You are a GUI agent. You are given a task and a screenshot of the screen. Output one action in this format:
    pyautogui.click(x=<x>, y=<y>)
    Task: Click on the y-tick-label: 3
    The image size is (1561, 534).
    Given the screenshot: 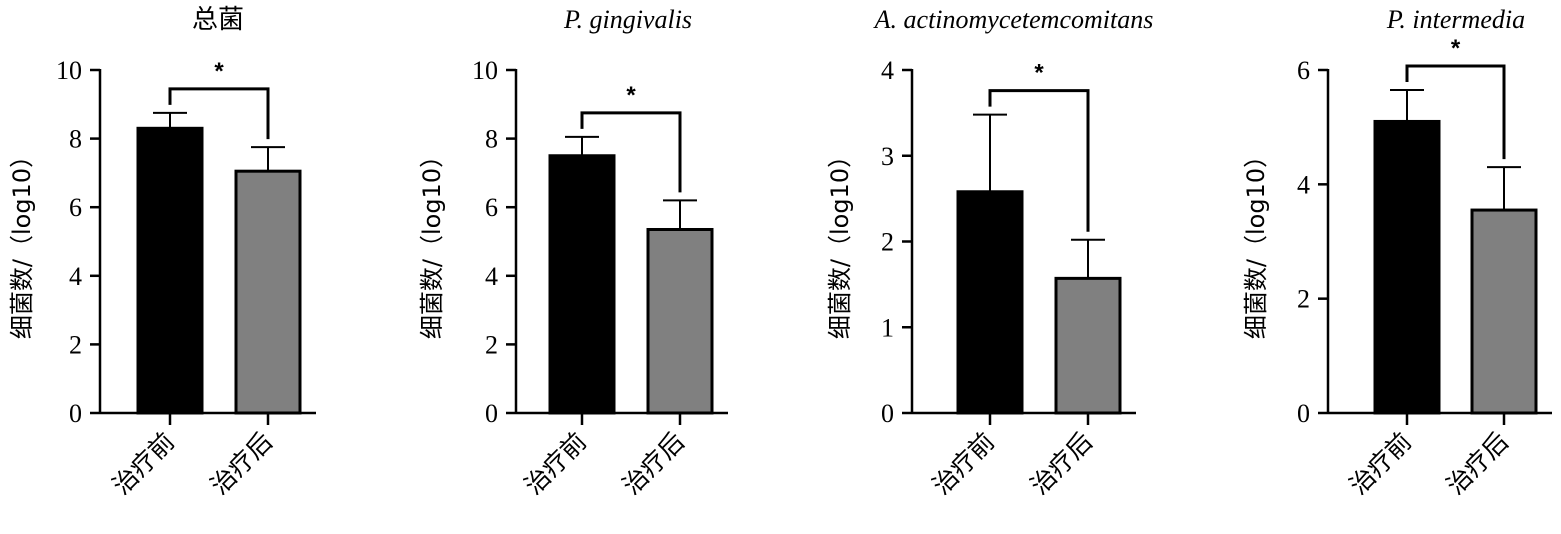 What is the action you would take?
    pyautogui.click(x=887, y=156)
    